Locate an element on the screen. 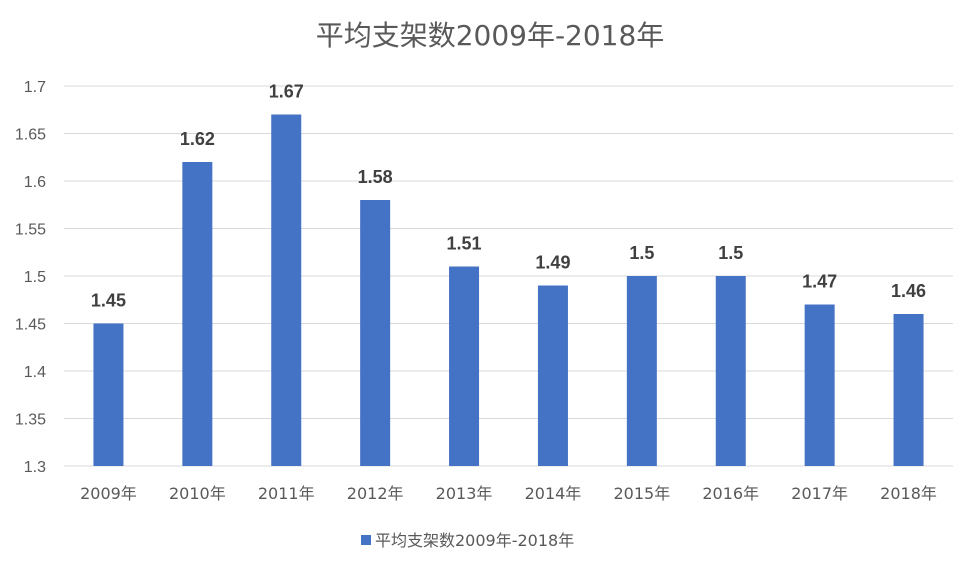 This screenshot has width=970, height=566. y-tick-label: 1.6 is located at coordinates (35, 182).